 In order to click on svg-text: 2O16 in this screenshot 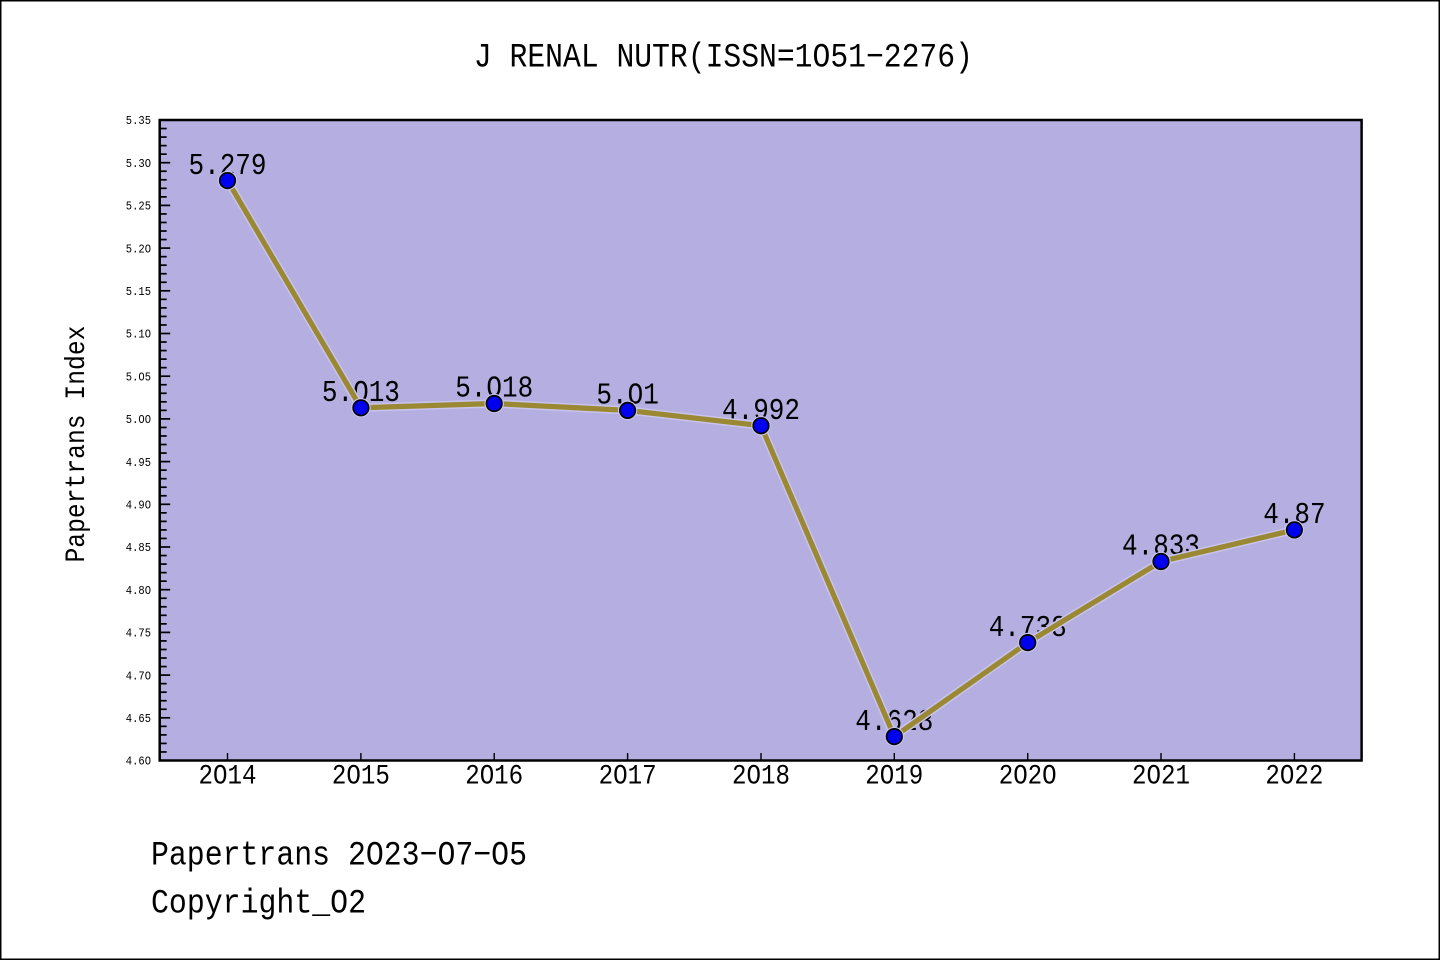, I will do `click(494, 777)`.